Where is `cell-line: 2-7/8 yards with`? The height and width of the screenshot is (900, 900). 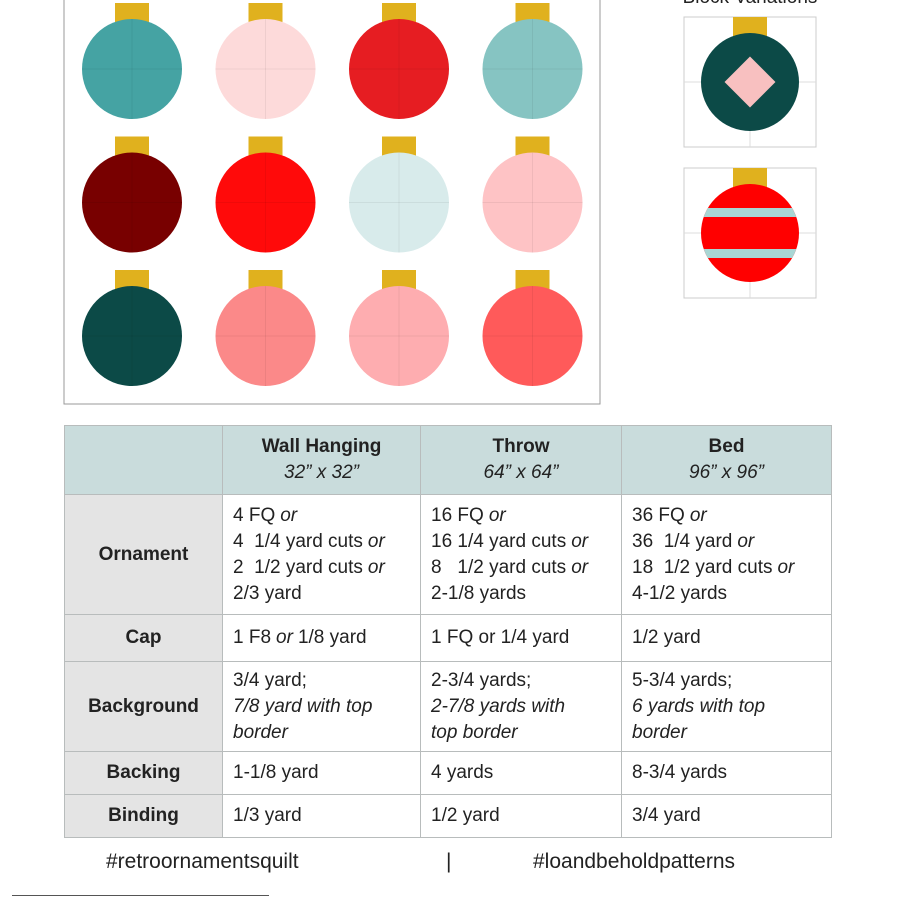 cell-line: 2-7/8 yards with is located at coordinates (521, 707).